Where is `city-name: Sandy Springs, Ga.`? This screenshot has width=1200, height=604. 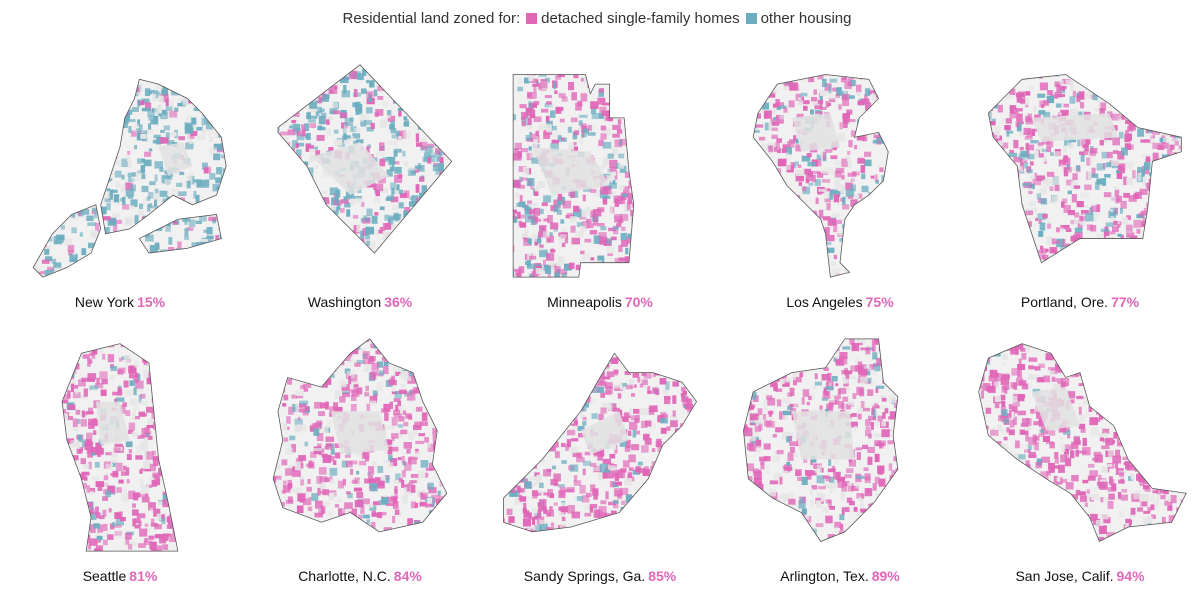
city-name: Sandy Springs, Ga. is located at coordinates (584, 576).